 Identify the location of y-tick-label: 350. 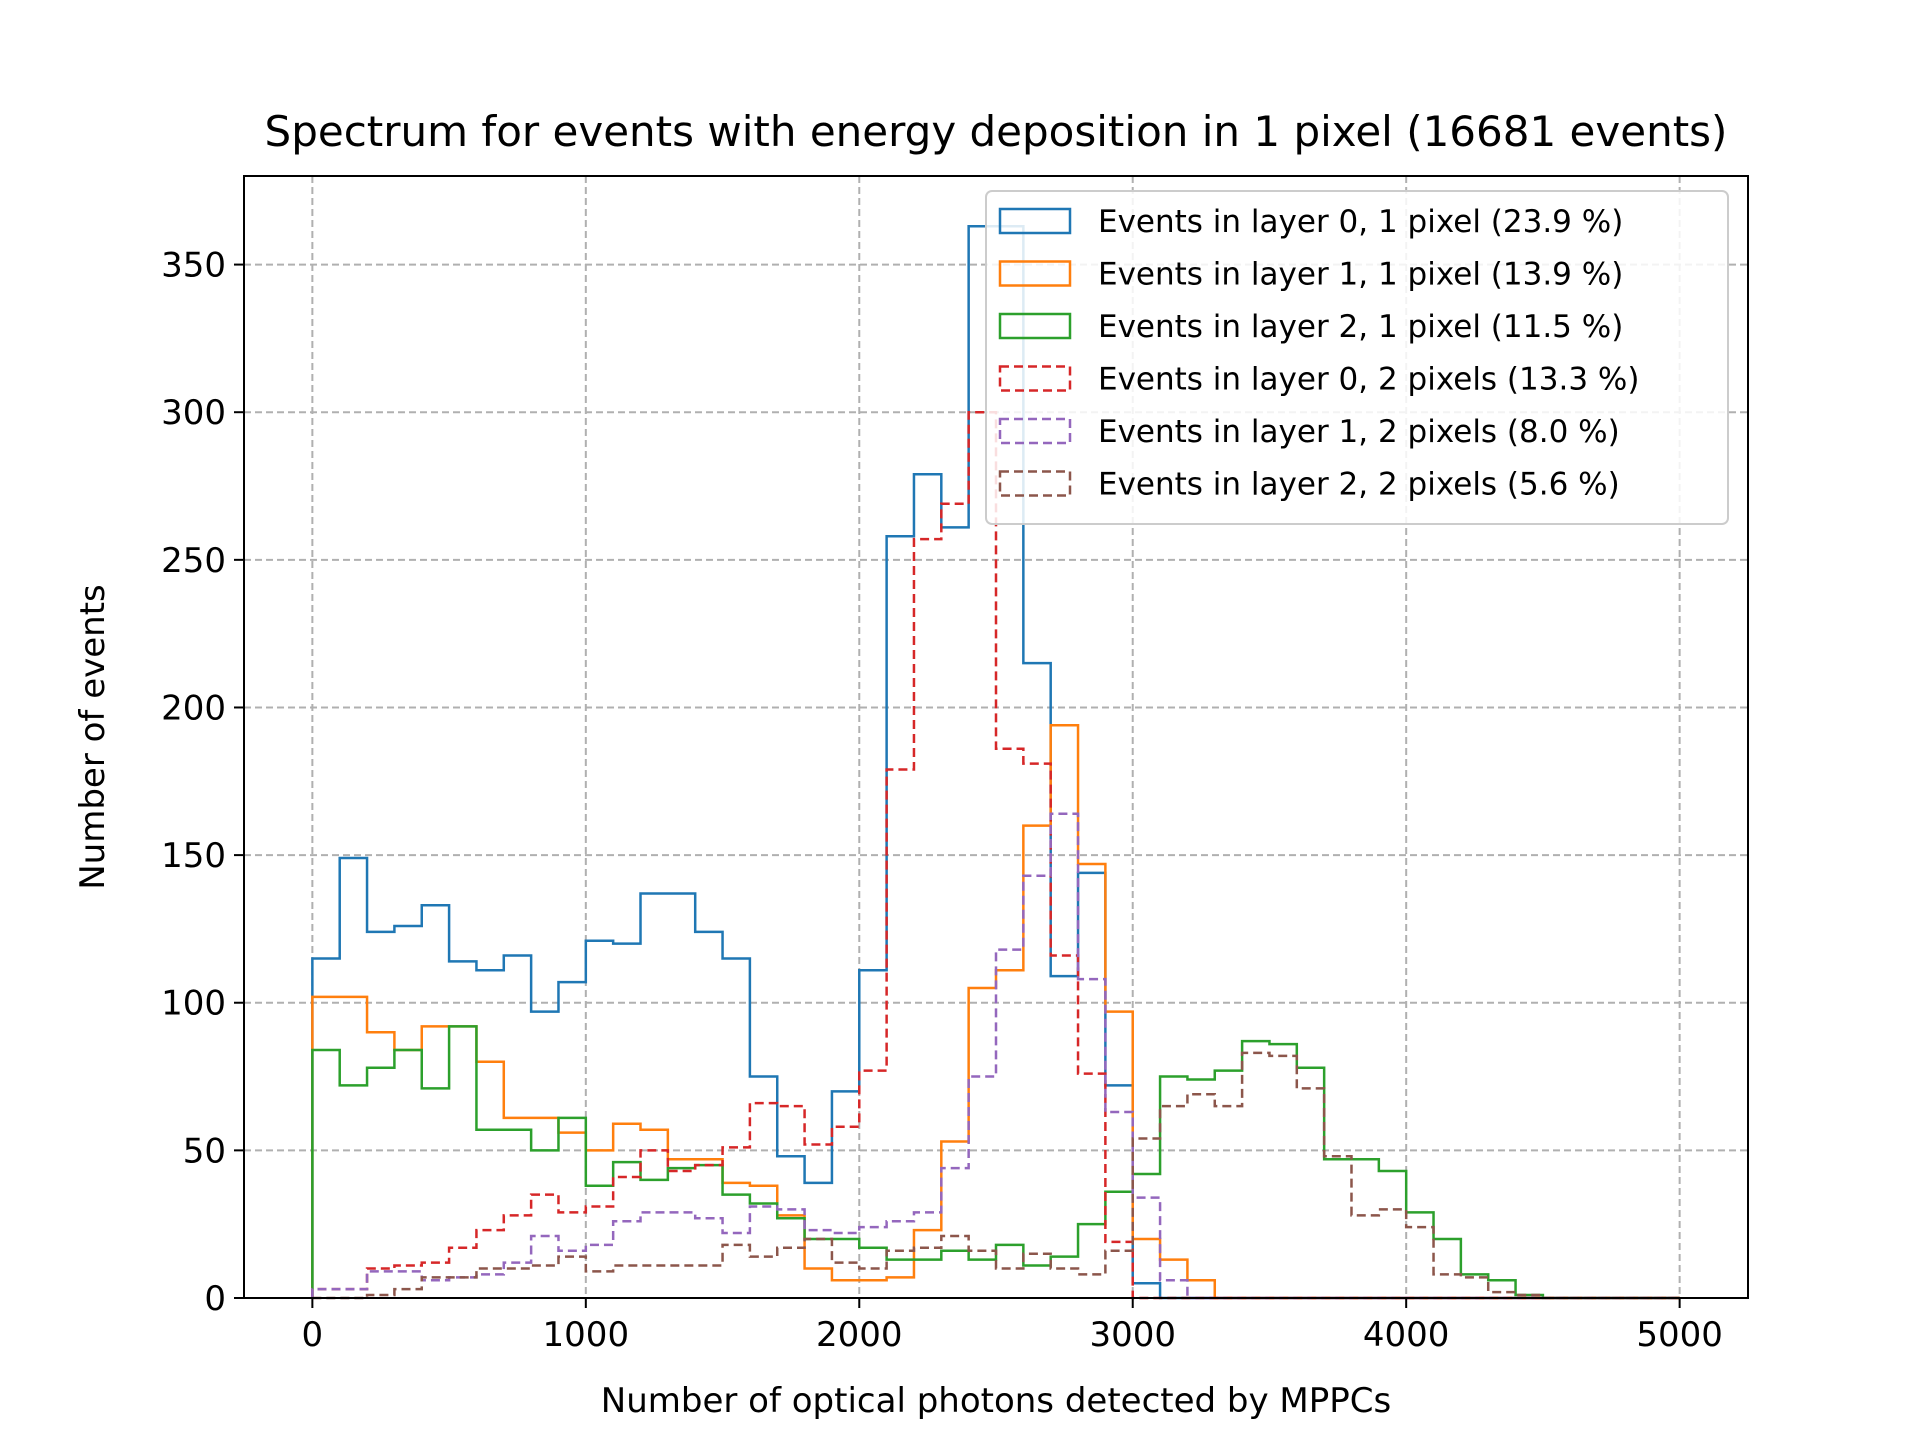
(193, 266).